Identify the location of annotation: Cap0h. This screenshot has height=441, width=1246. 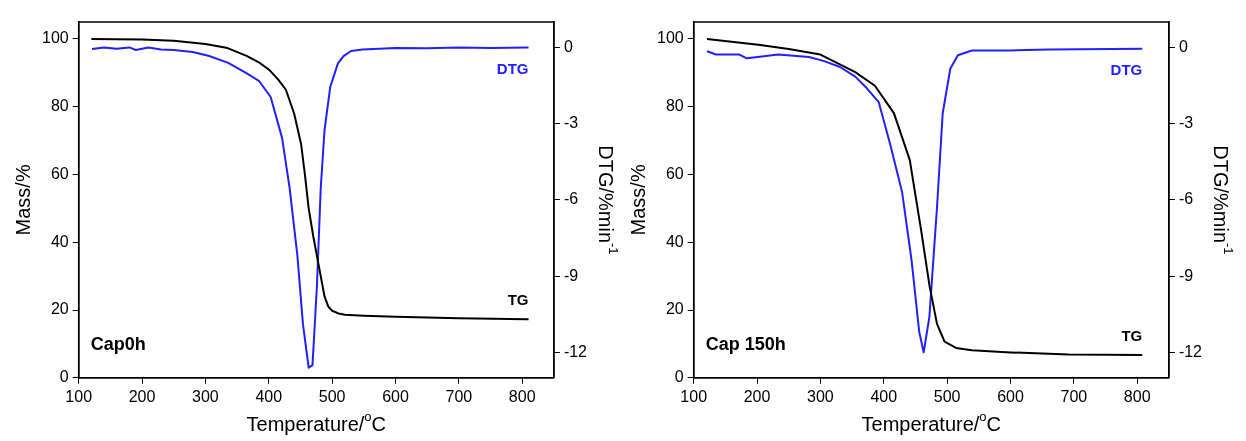
(118, 343).